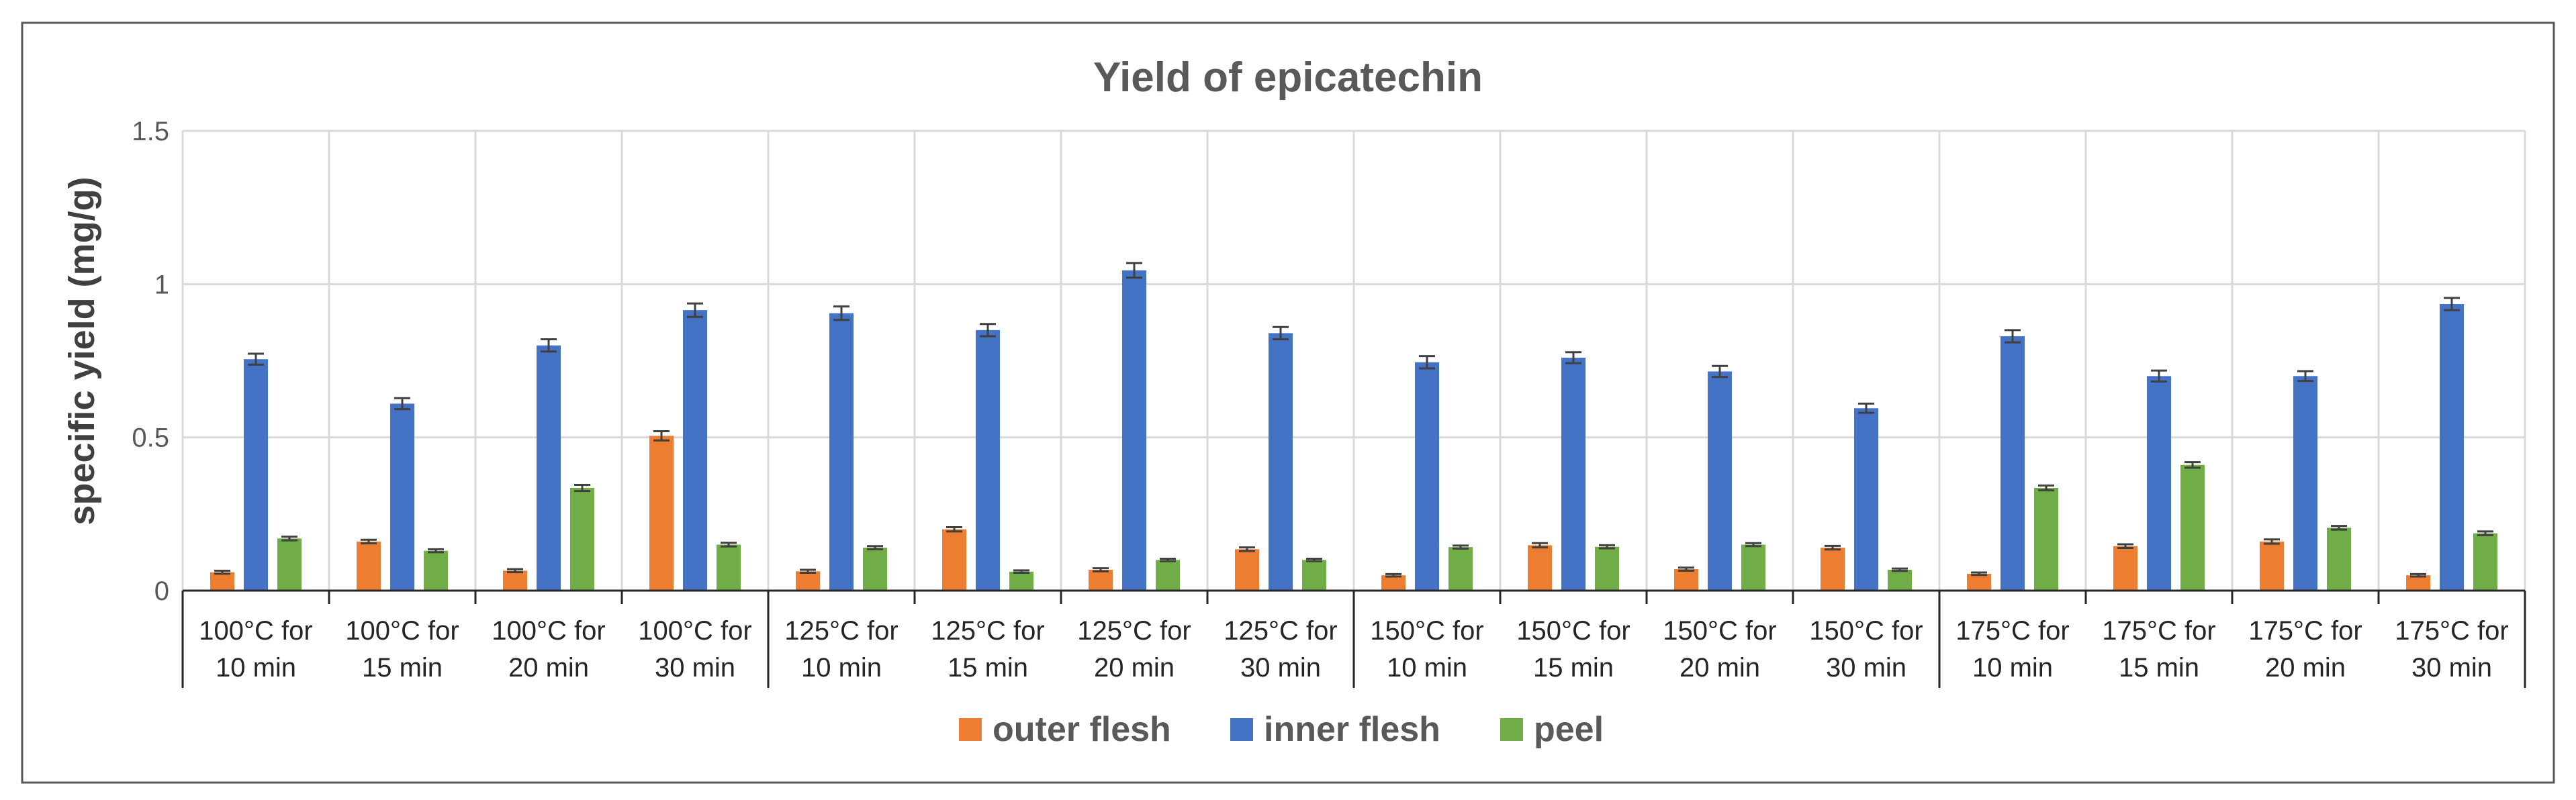 The image size is (2576, 800). What do you see at coordinates (1569, 729) in the screenshot?
I see `legend-label: peel` at bounding box center [1569, 729].